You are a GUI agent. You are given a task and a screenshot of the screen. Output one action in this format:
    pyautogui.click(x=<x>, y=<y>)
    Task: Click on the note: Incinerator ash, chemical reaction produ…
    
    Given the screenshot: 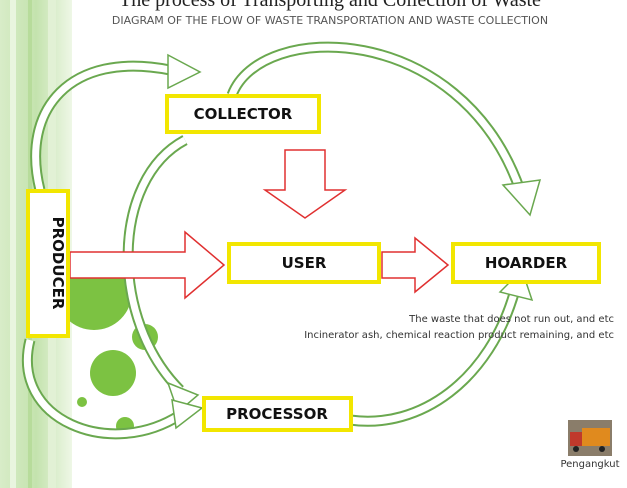 What is the action you would take?
    pyautogui.click(x=459, y=335)
    